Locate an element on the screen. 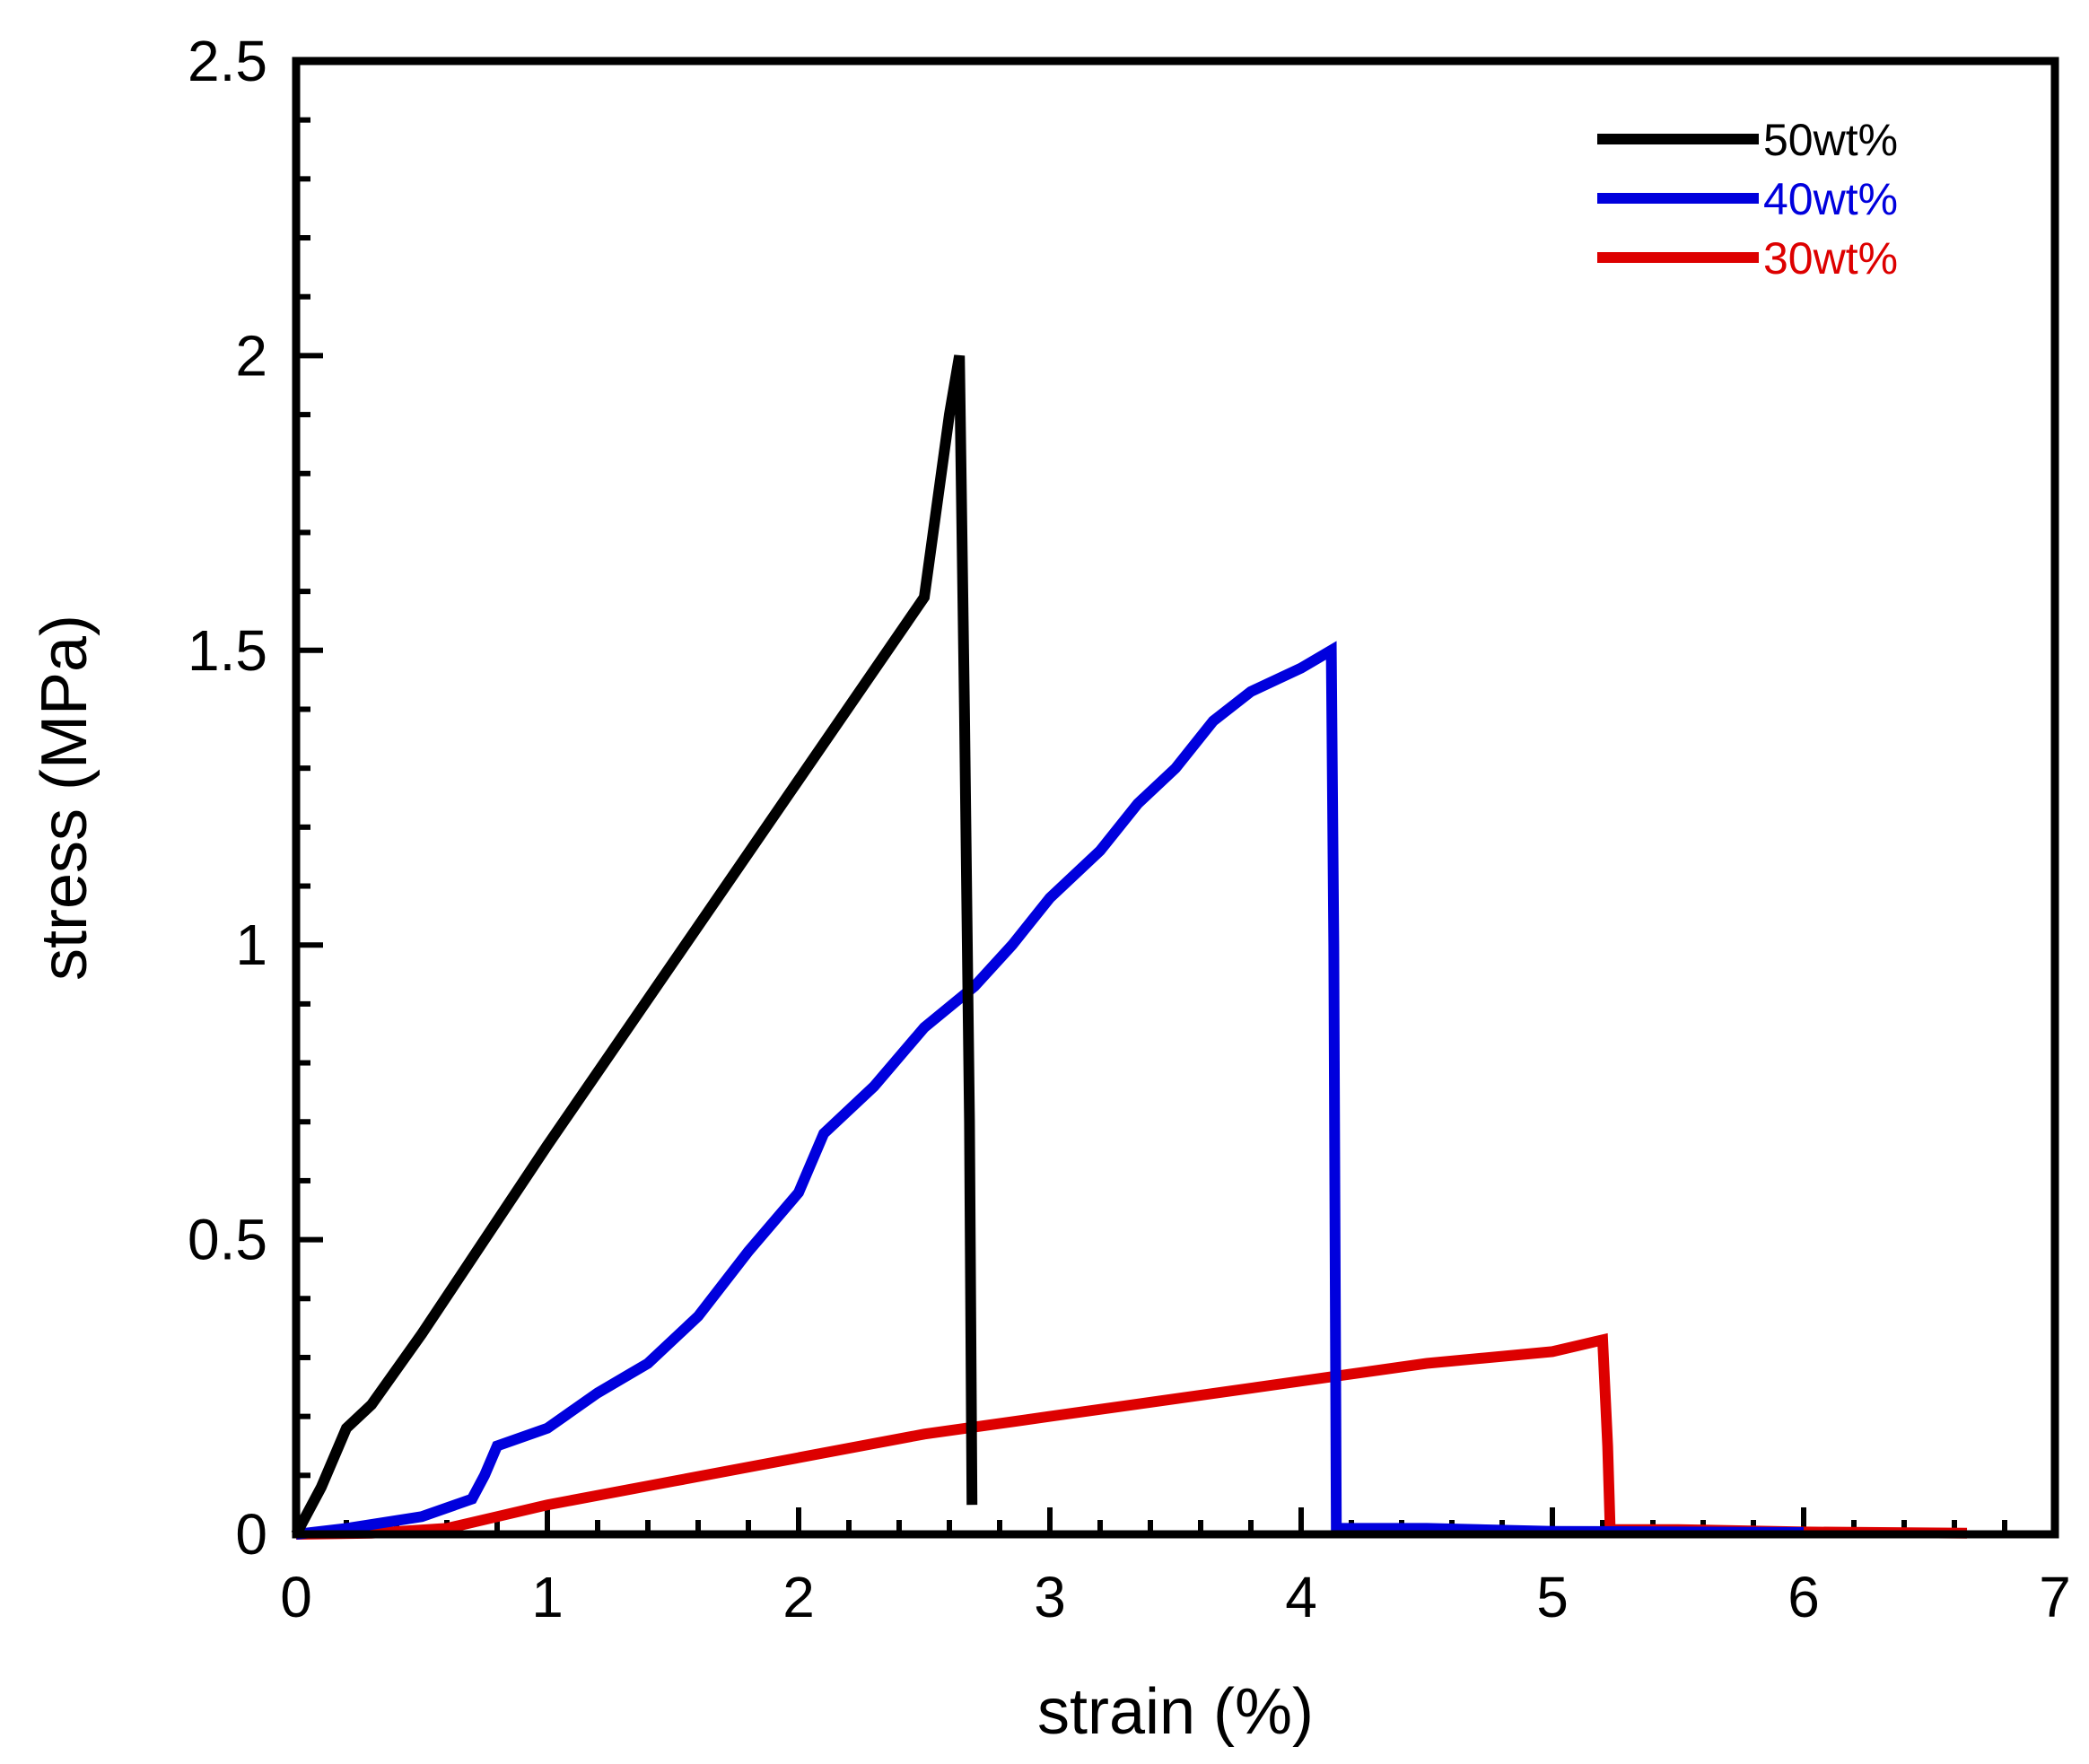 Image resolution: width=2089 pixels, height=1764 pixels. x-tick-label: 3 is located at coordinates (1050, 1597).